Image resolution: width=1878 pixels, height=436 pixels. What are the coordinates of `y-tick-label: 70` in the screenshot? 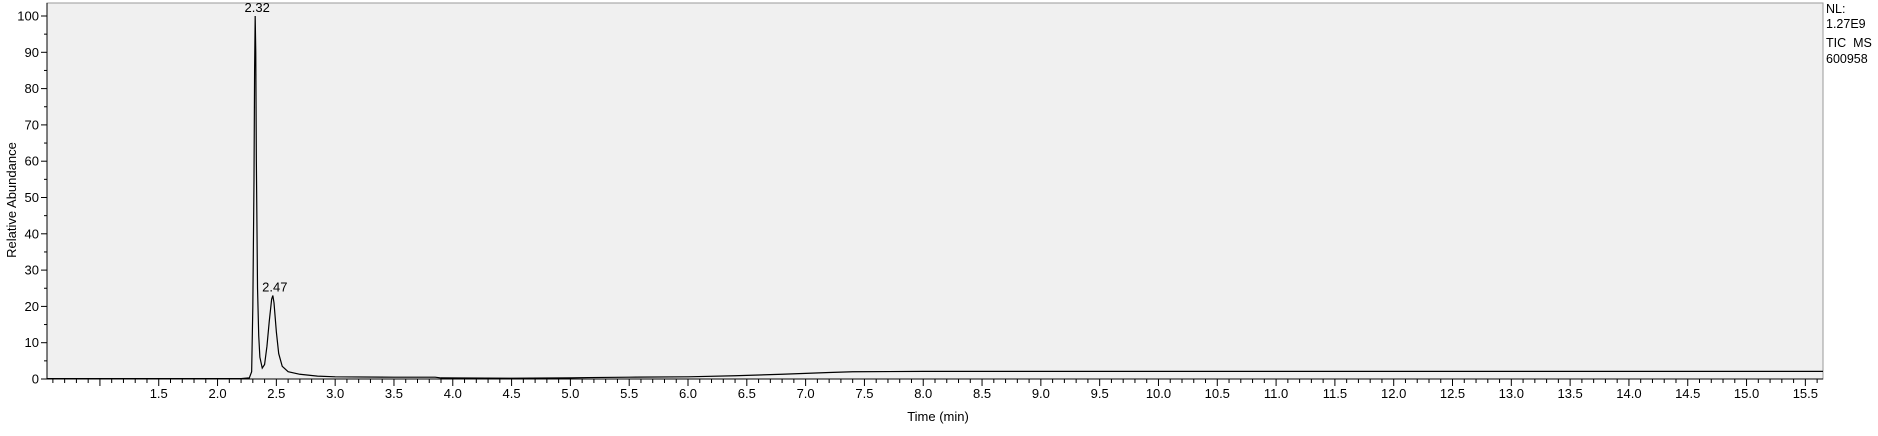 It's located at (32, 124).